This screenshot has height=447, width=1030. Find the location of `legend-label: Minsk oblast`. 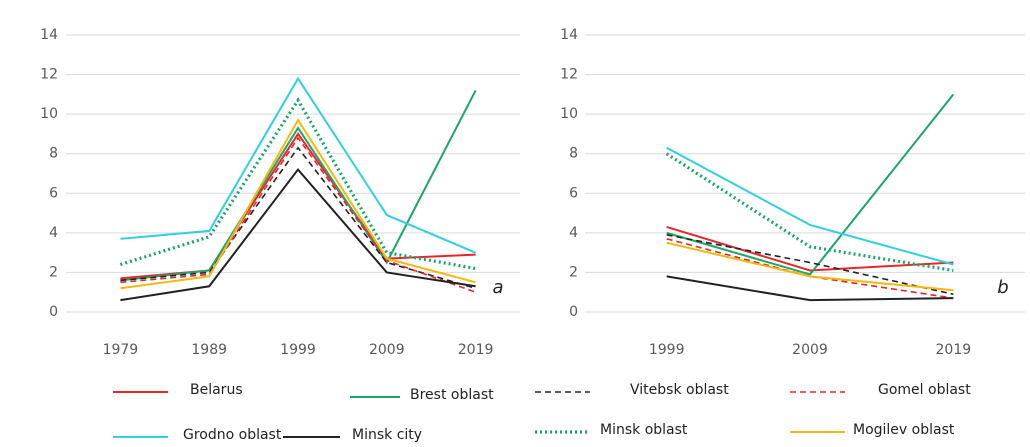

legend-label: Minsk oblast is located at coordinates (644, 430).